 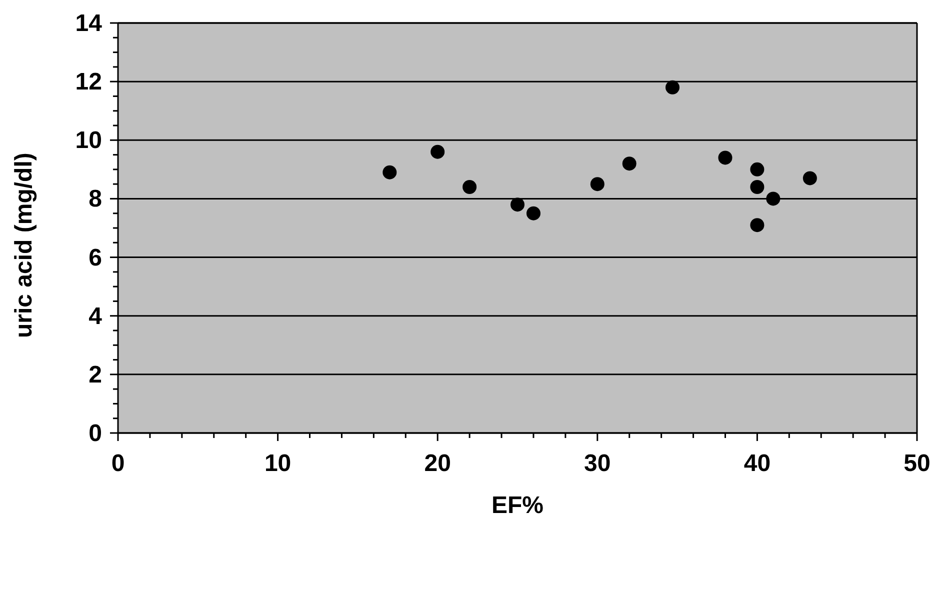 I want to click on y-axis-title: uric acid (mg/dl), so click(x=24, y=245).